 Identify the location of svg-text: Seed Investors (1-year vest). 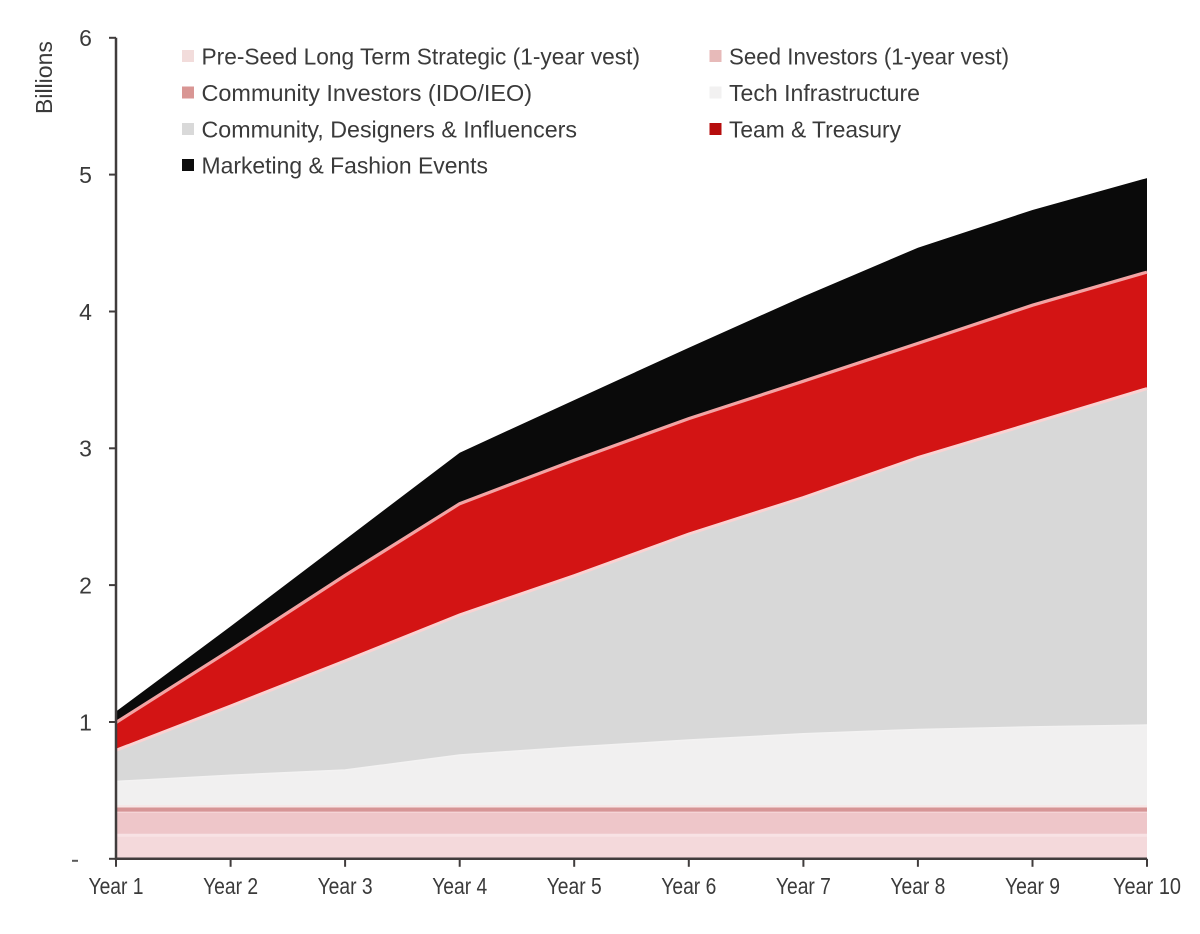
(869, 56).